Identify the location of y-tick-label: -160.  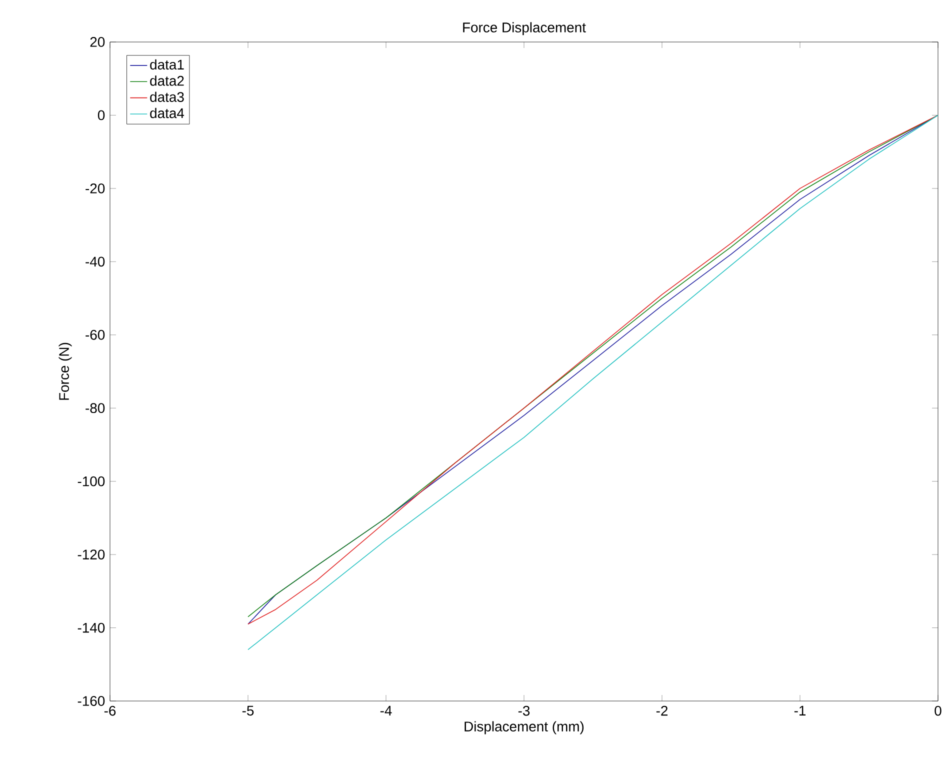
(91, 701).